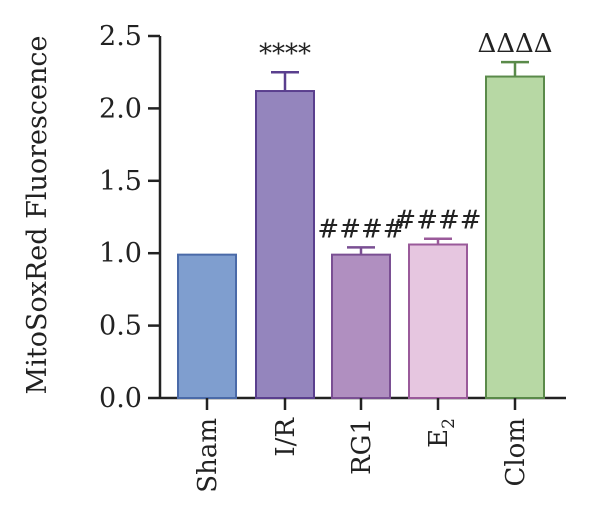 The height and width of the screenshot is (527, 600). I want to click on y-tick-label: 0.0, so click(120, 398).